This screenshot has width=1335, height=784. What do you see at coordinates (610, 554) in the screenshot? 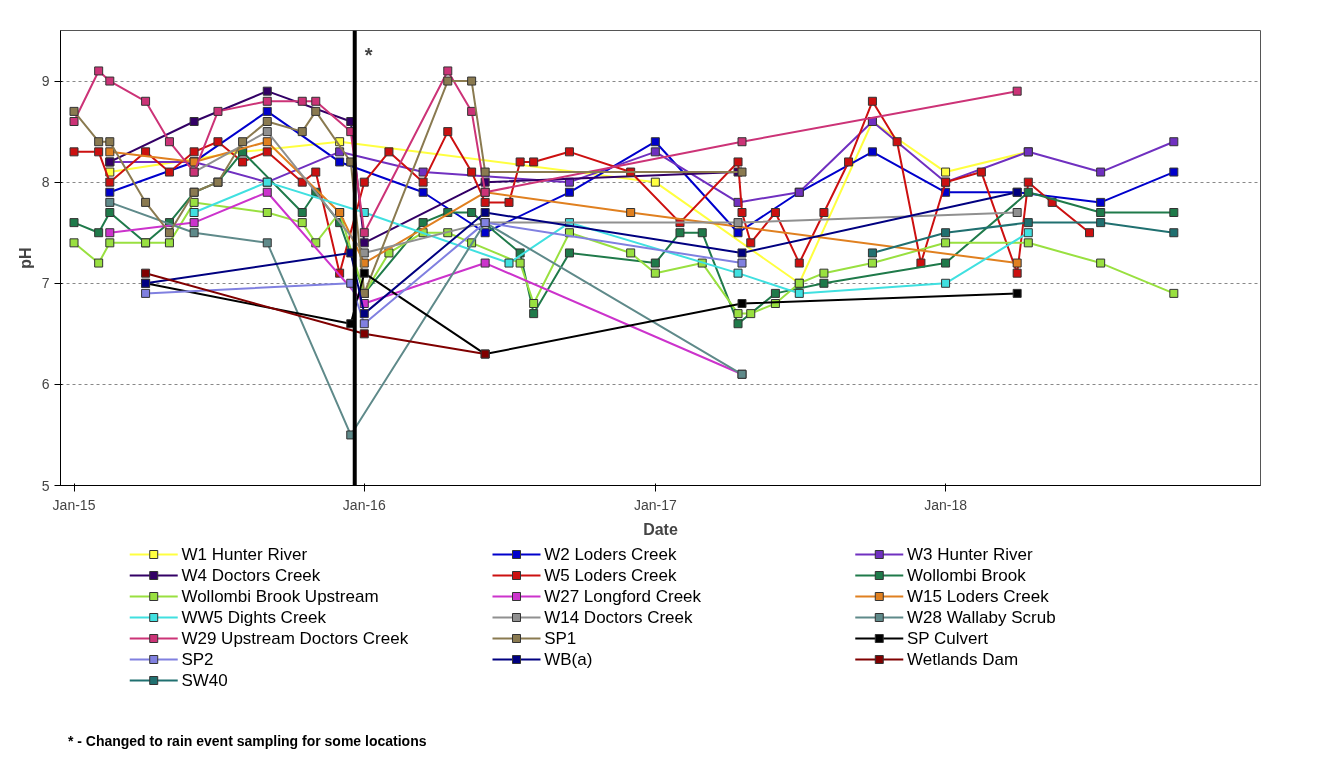
I see `legend-label: W2 Loders Creek` at bounding box center [610, 554].